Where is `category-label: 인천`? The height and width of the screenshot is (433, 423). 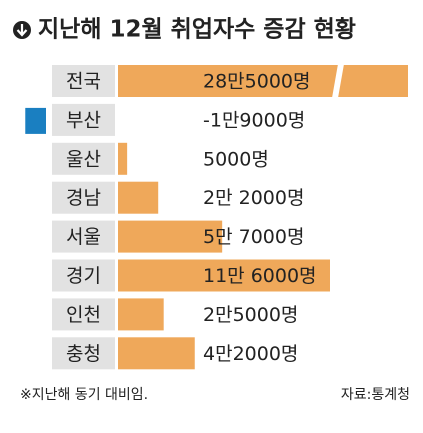
category-label: 인천 is located at coordinates (83, 315).